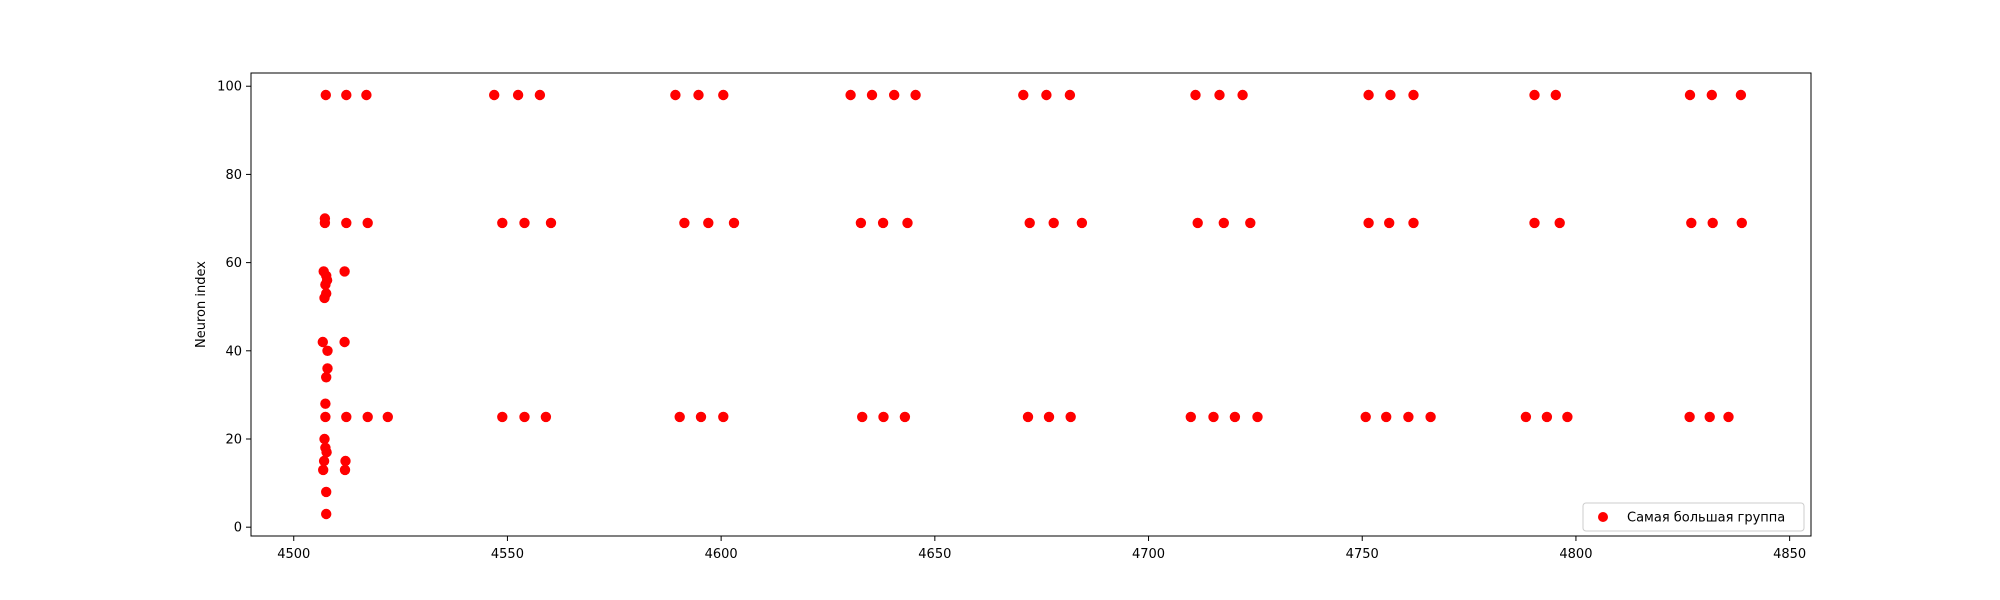 The width and height of the screenshot is (2000, 600). Describe the element at coordinates (233, 439) in the screenshot. I see `y-tick-label: 20` at that location.